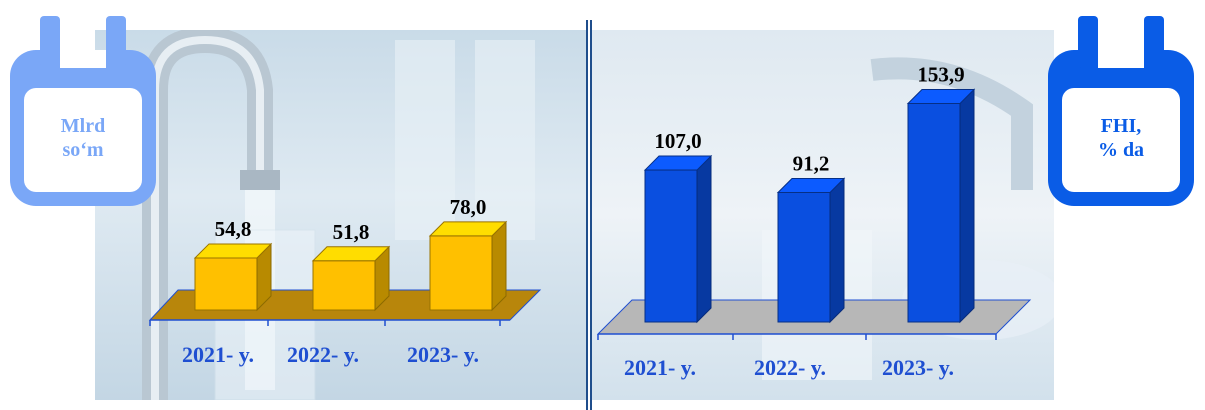  I want to click on right-unit-label: FHI, % da, so click(1121, 138).